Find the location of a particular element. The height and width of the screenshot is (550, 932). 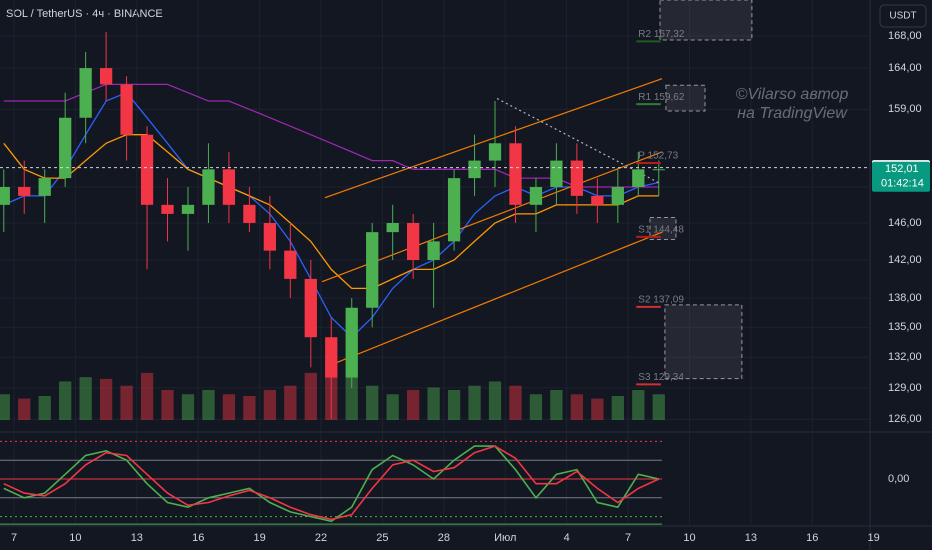

y-tick-label: 135,00 is located at coordinates (905, 327).